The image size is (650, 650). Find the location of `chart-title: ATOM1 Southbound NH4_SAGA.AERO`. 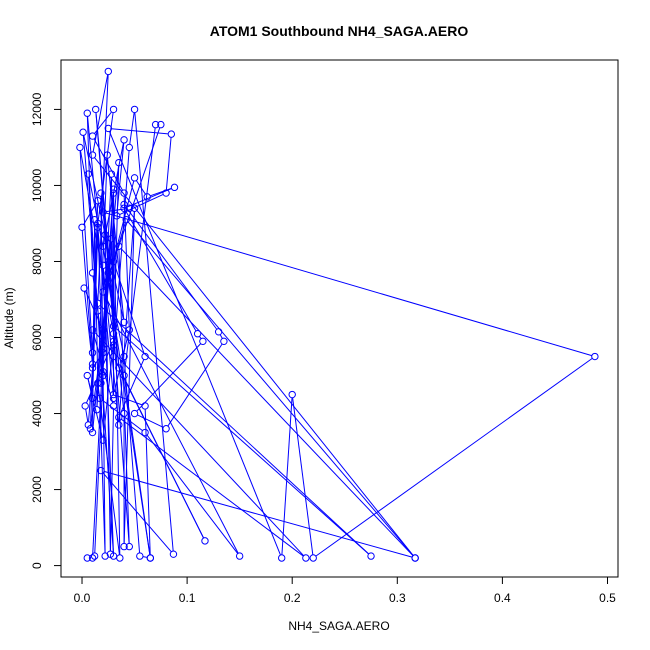

chart-title: ATOM1 Southbound NH4_SAGA.AERO is located at coordinates (339, 31).